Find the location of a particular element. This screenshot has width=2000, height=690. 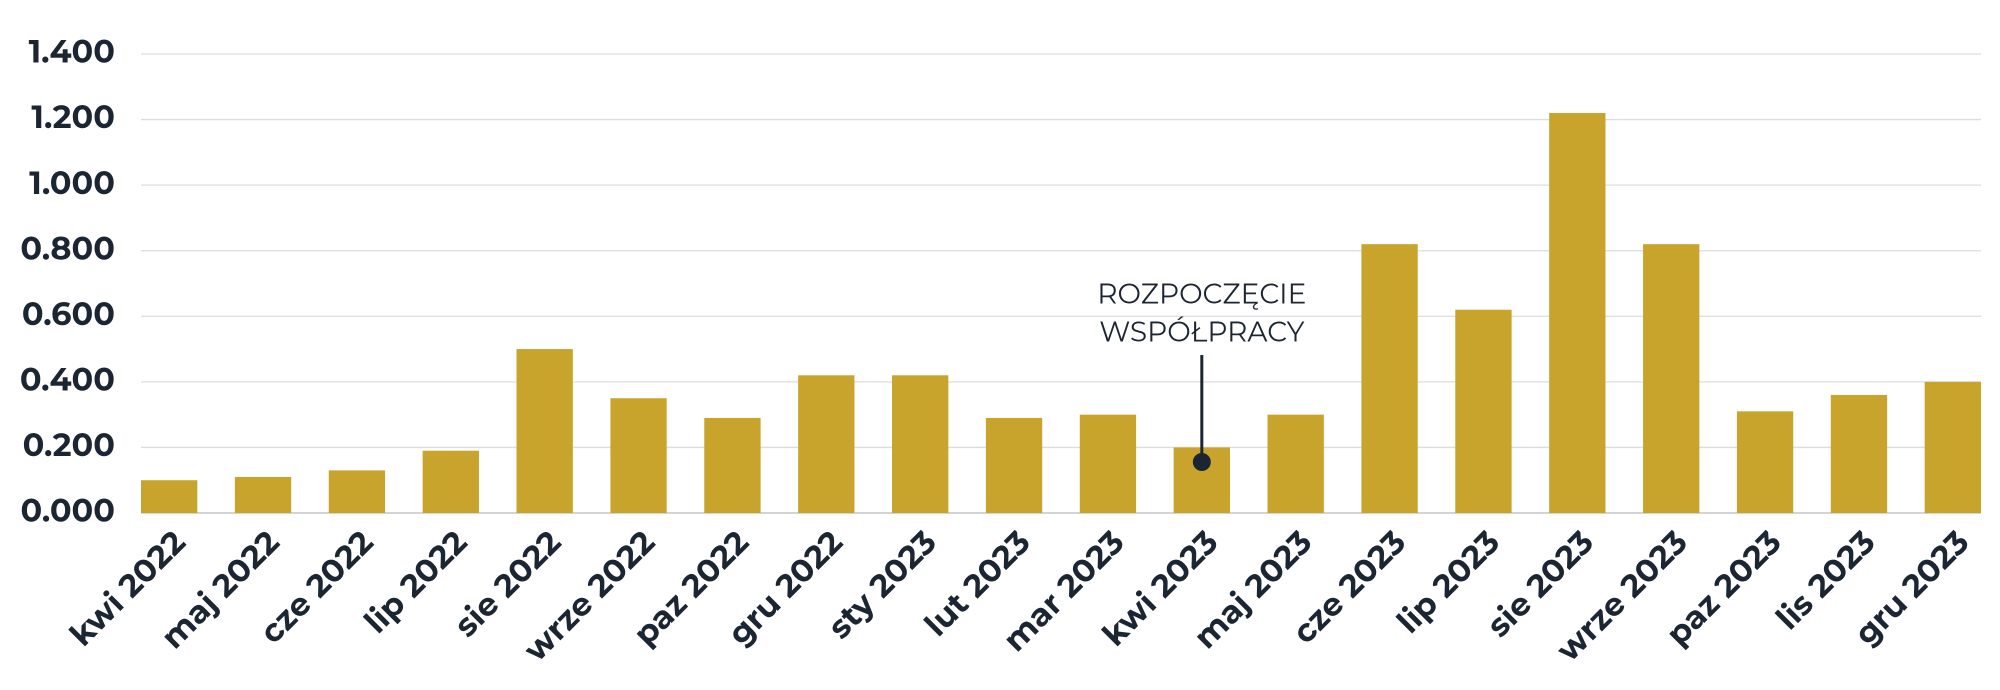

annotation-text: ROZPOCZĘCIE is located at coordinates (1201, 294).